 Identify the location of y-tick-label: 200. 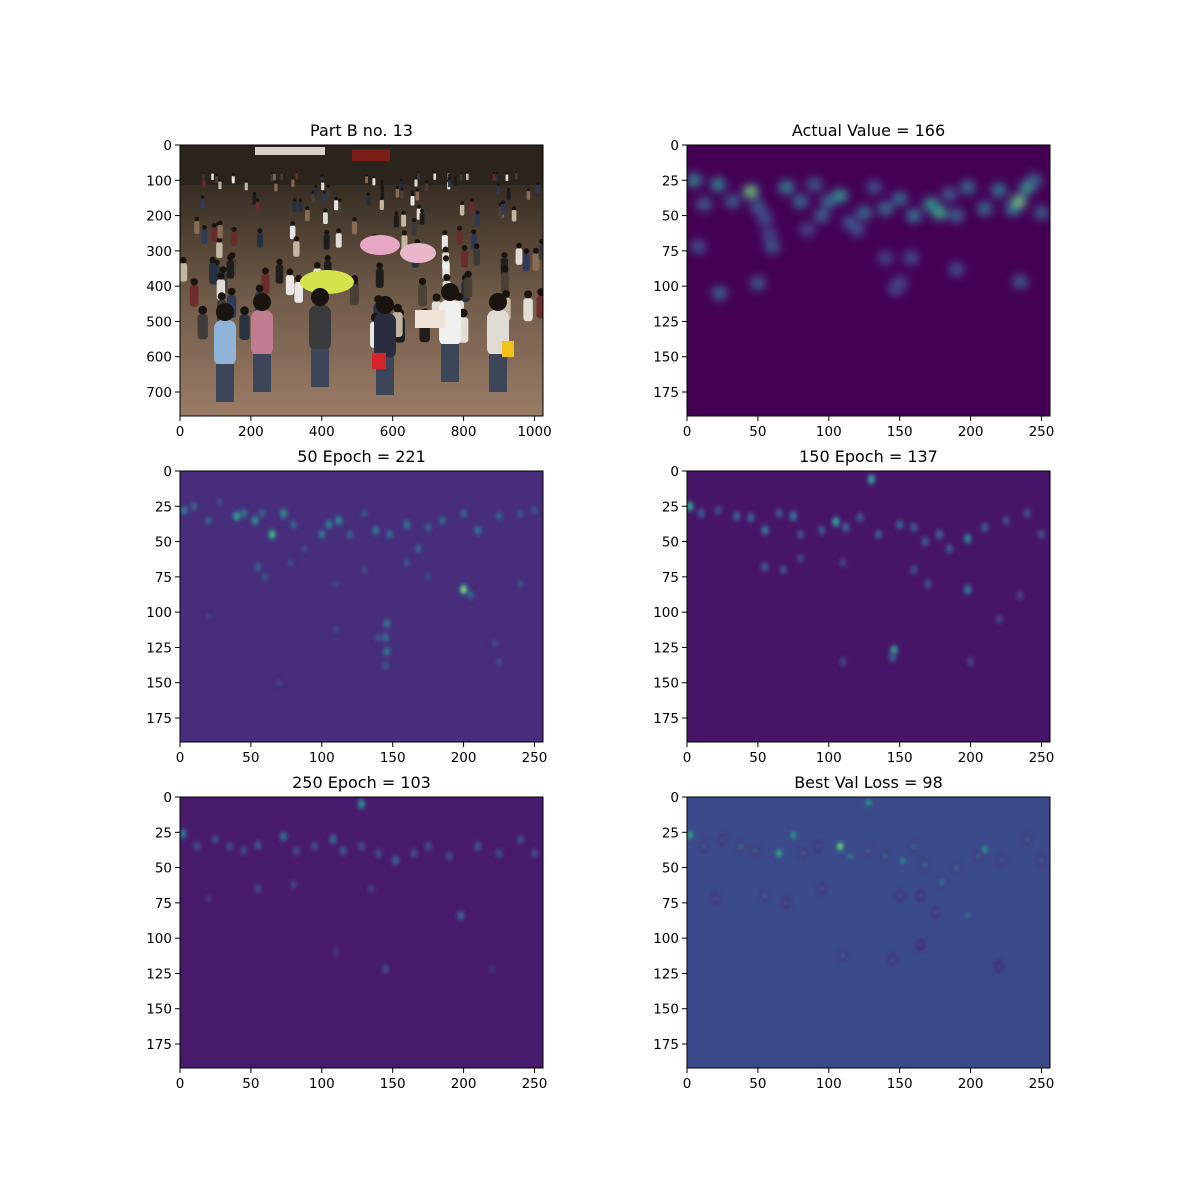
(159, 217).